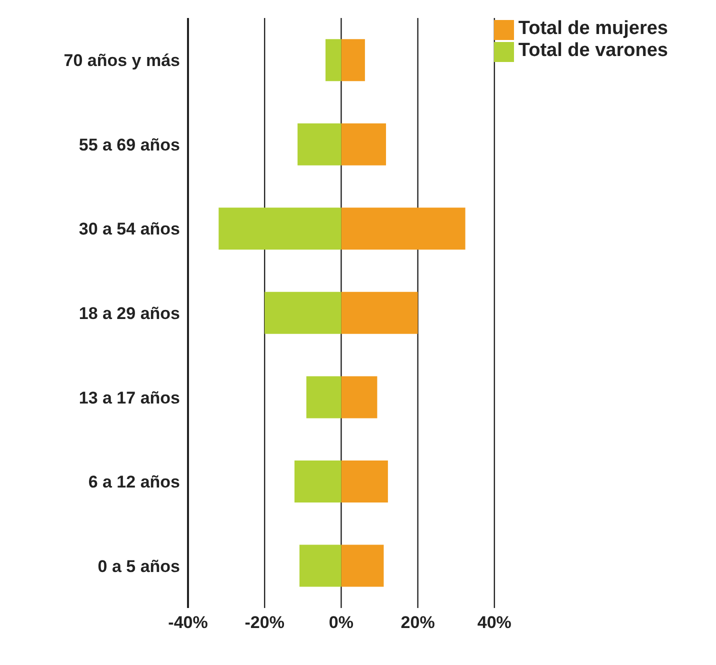  I want to click on y-tick-label: 13 a 17 años, so click(129, 398).